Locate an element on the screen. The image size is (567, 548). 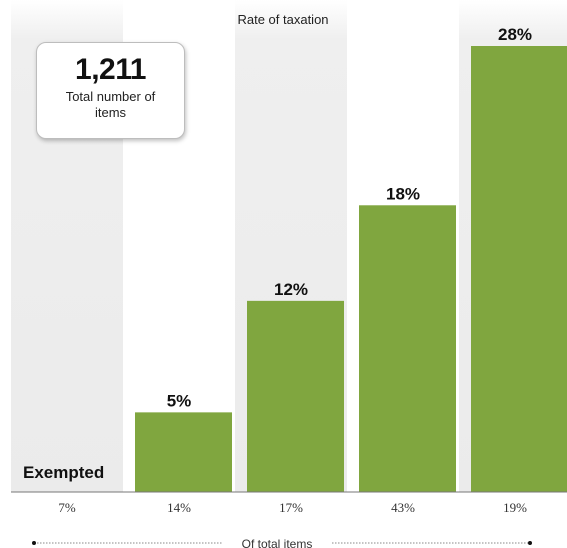
x-tick-label: 7% is located at coordinates (67, 507).